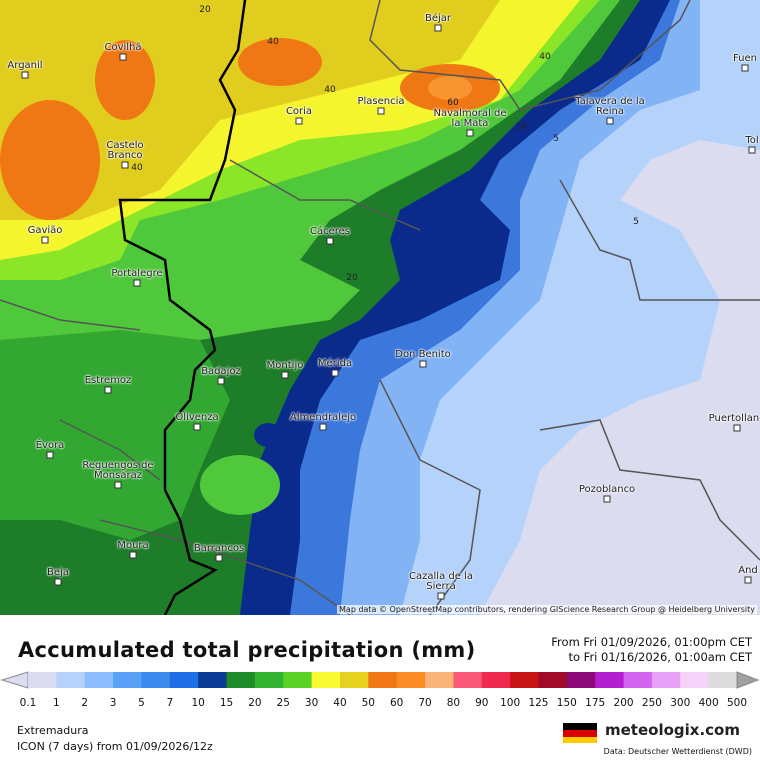 The width and height of the screenshot is (760, 760). Describe the element at coordinates (651, 703) in the screenshot. I see `legend-label: 250` at that location.